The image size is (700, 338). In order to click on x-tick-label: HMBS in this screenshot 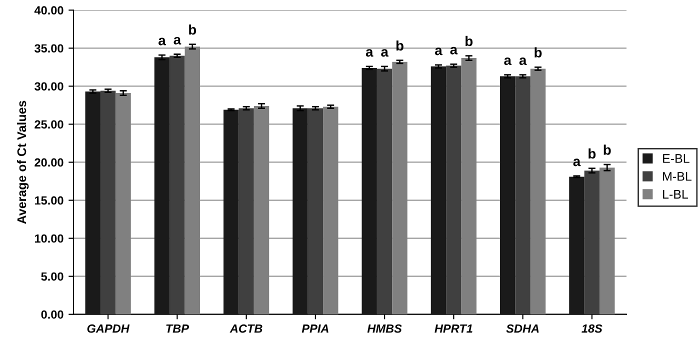, I will do `click(384, 328)`.